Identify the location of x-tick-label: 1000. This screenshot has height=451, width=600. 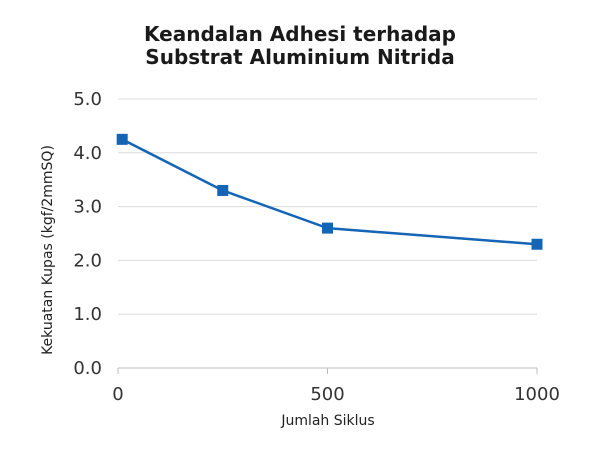
(537, 394).